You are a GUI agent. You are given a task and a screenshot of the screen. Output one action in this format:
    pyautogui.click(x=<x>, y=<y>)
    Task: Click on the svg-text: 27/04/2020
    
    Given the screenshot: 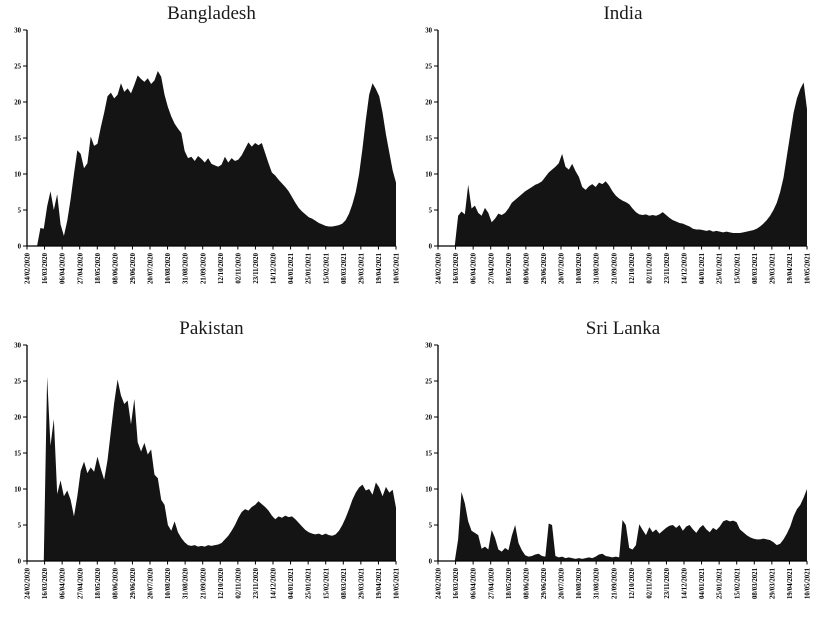 What is the action you would take?
    pyautogui.click(x=80, y=583)
    